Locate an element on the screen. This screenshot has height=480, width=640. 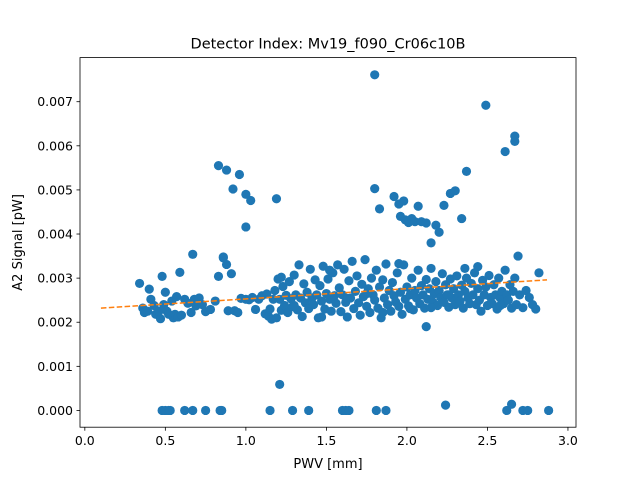
x-axis-label: PWV [mm] is located at coordinates (327, 464).